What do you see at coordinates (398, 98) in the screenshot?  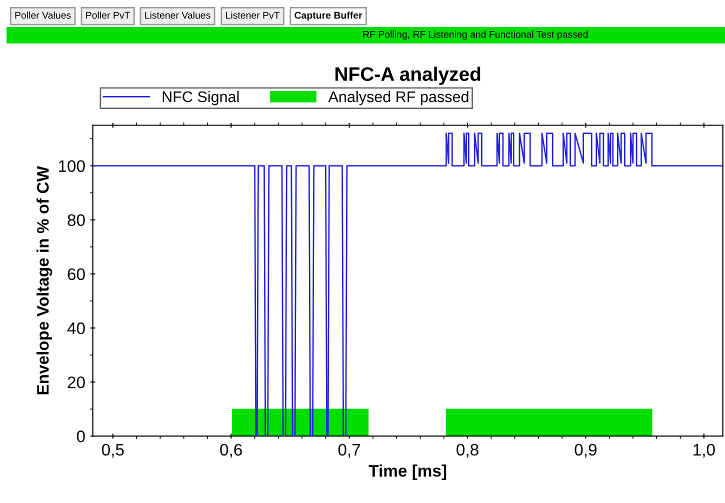 I see `legend-label: Analysed RF passed` at bounding box center [398, 98].